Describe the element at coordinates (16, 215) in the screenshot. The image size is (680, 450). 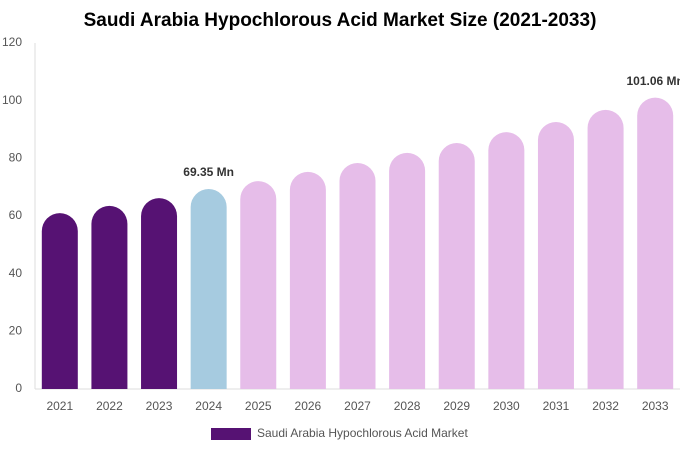
I see `y-tick-label: 60` at that location.